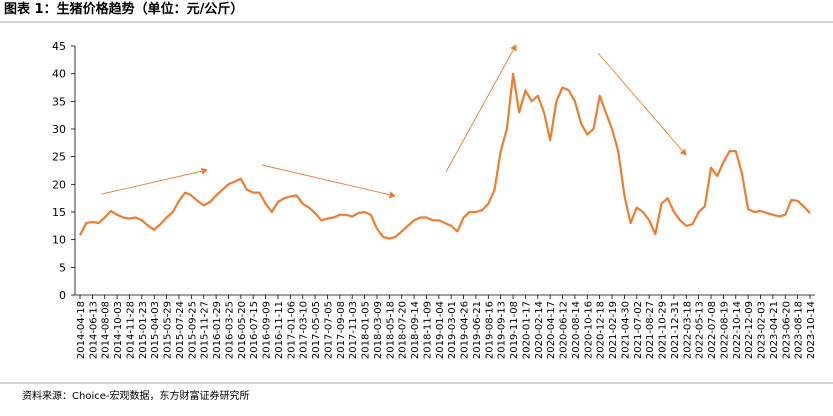 The image size is (833, 416). Describe the element at coordinates (613, 330) in the screenshot. I see `x-tick-label: 2021-02-19` at that location.